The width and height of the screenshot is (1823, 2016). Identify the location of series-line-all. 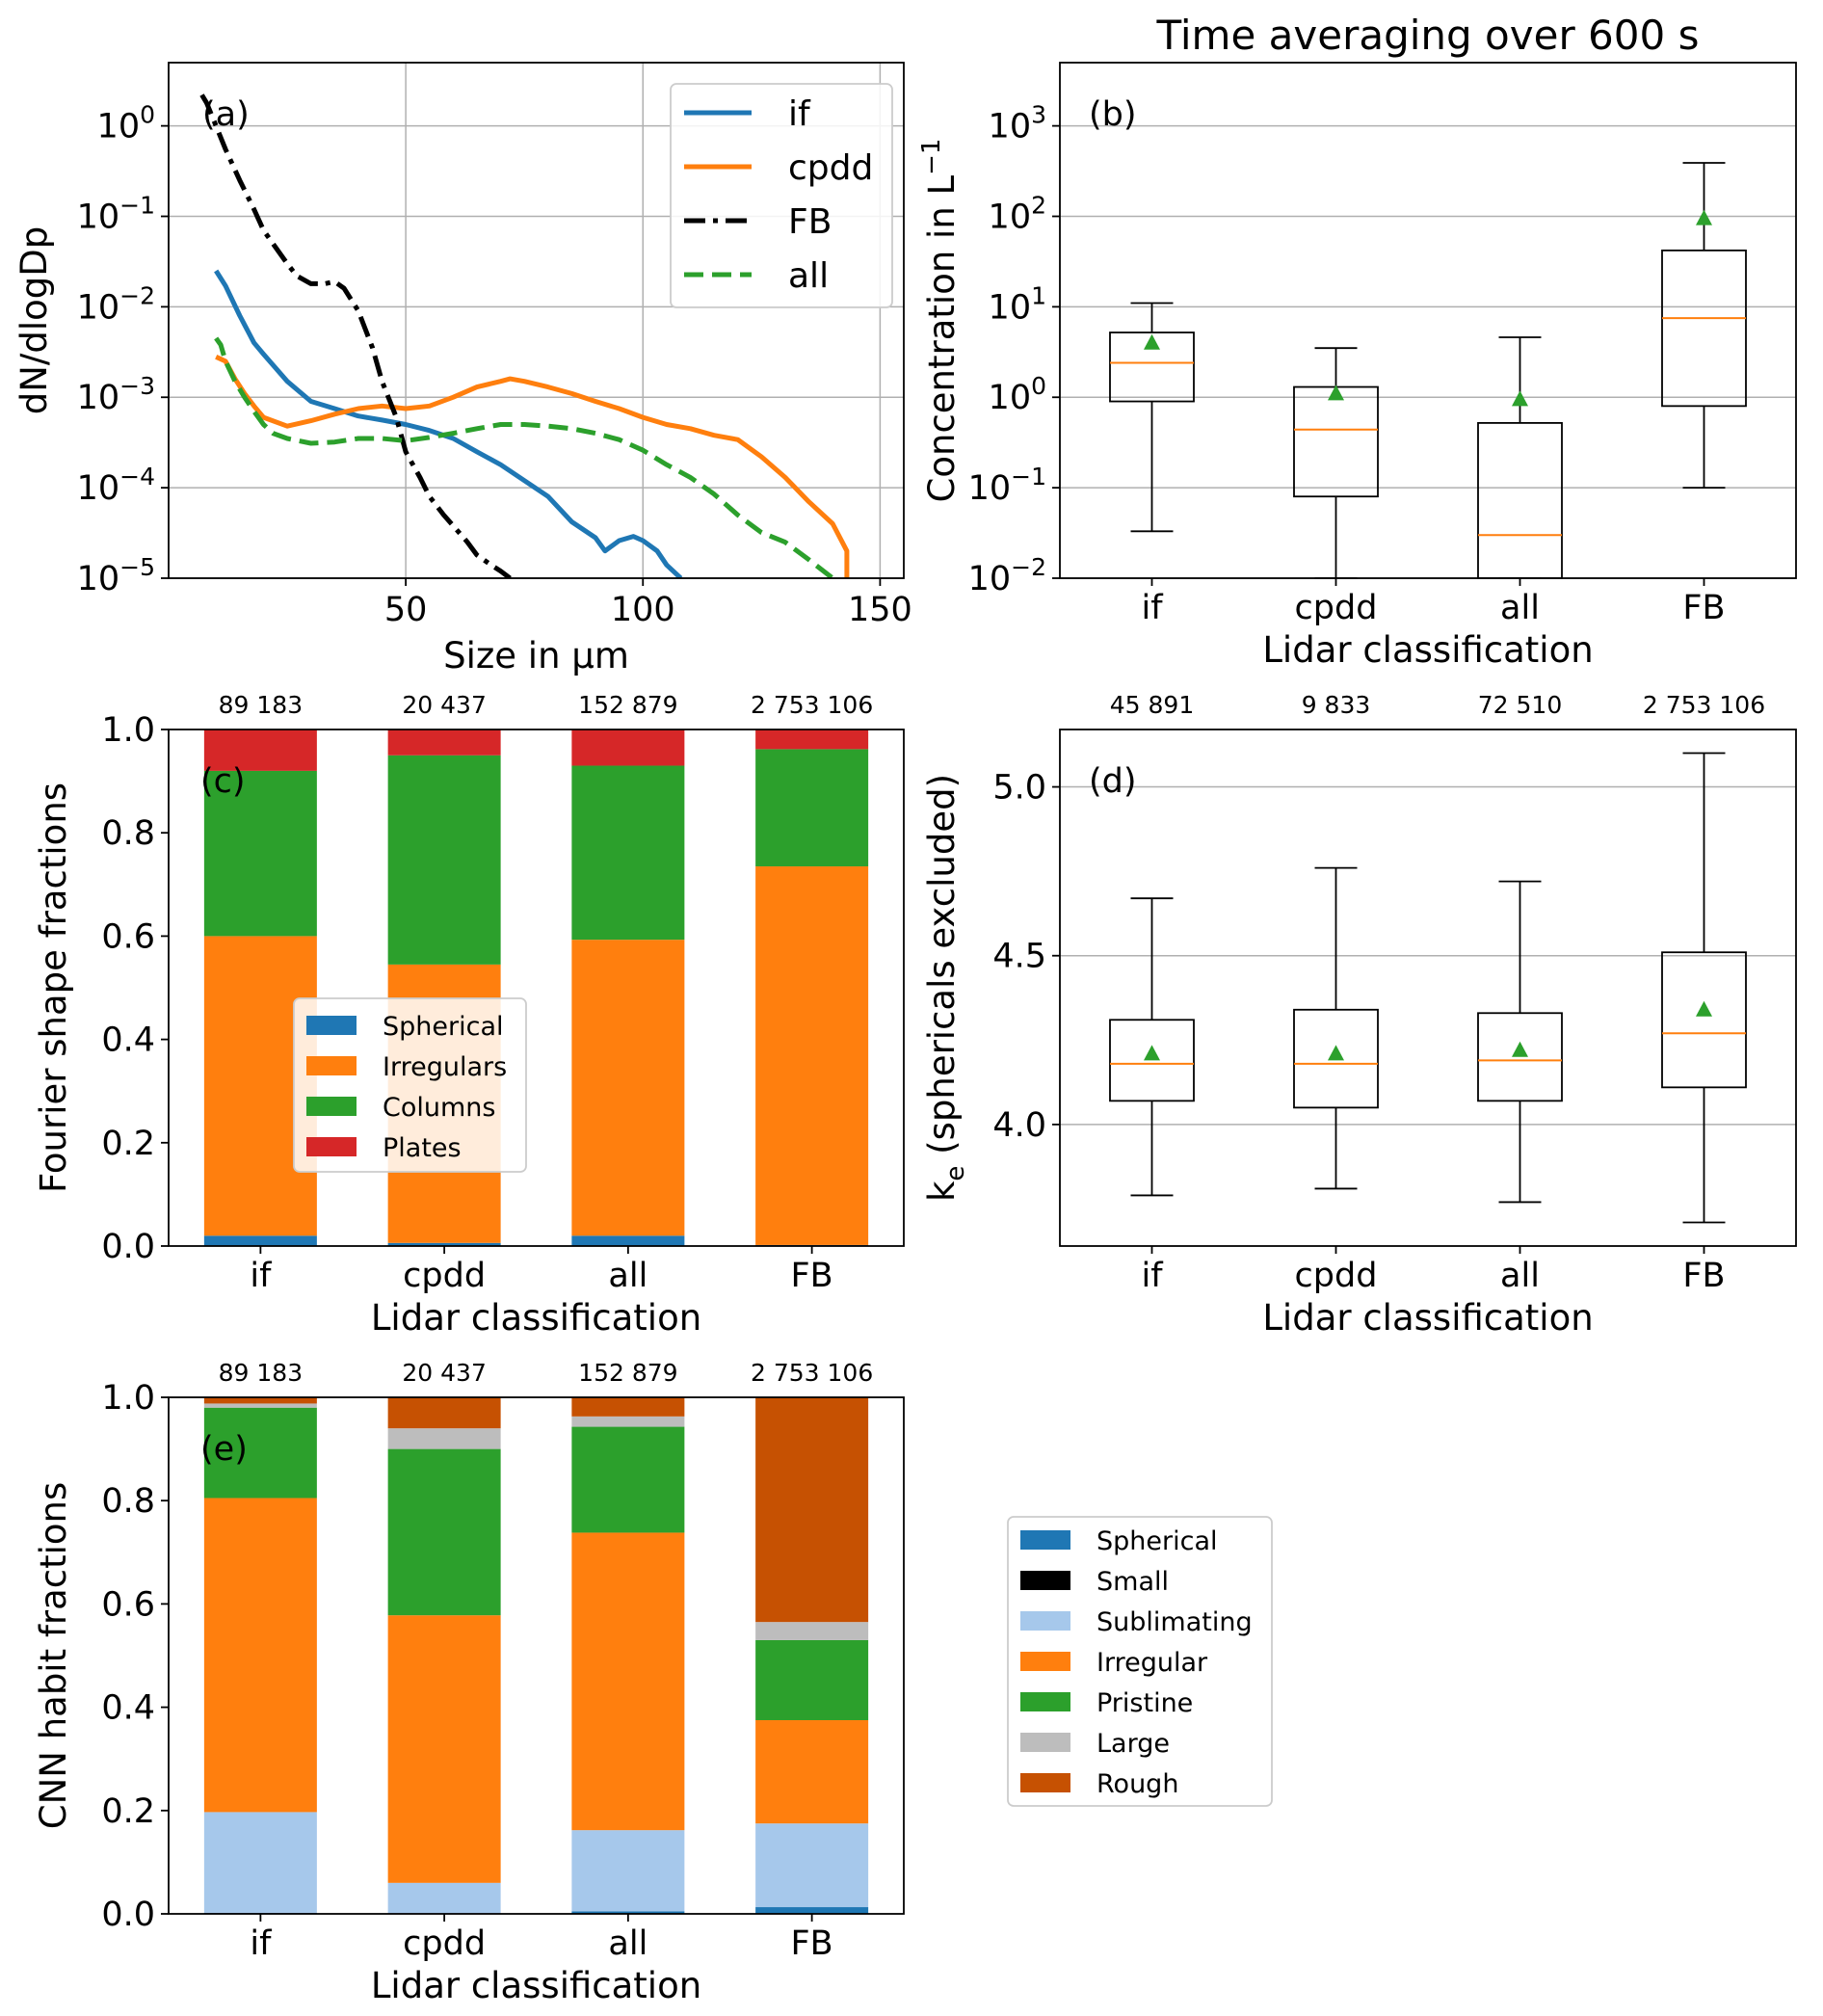
(524, 457).